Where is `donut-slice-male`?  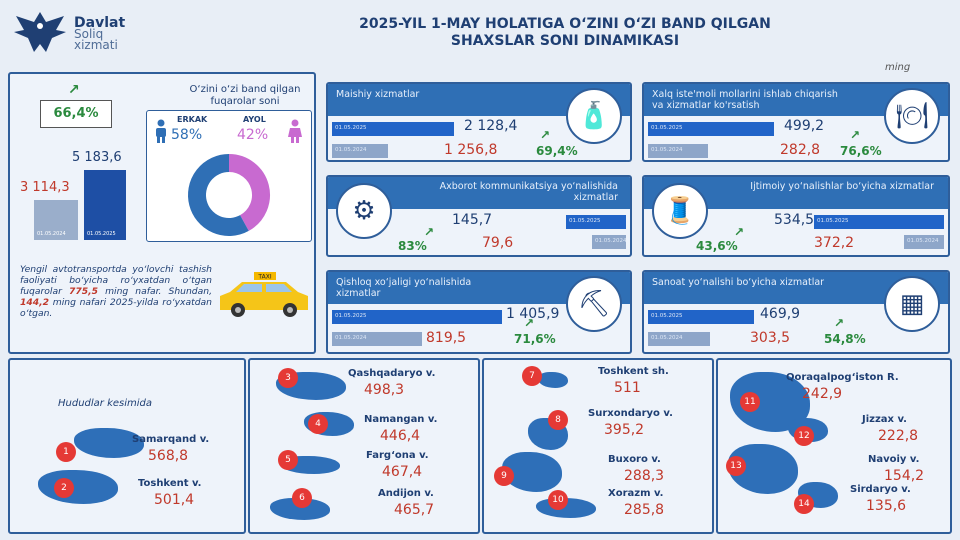 donut-slice-male is located at coordinates (218, 195).